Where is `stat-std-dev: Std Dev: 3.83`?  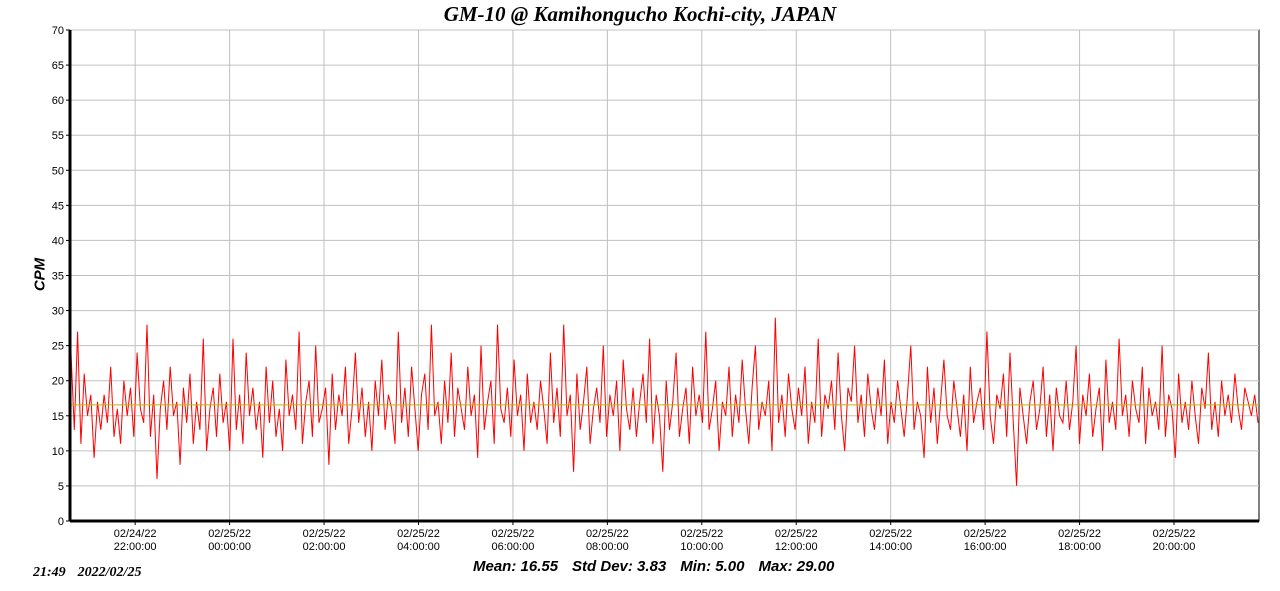
stat-std-dev: Std Dev: 3.83 is located at coordinates (619, 566).